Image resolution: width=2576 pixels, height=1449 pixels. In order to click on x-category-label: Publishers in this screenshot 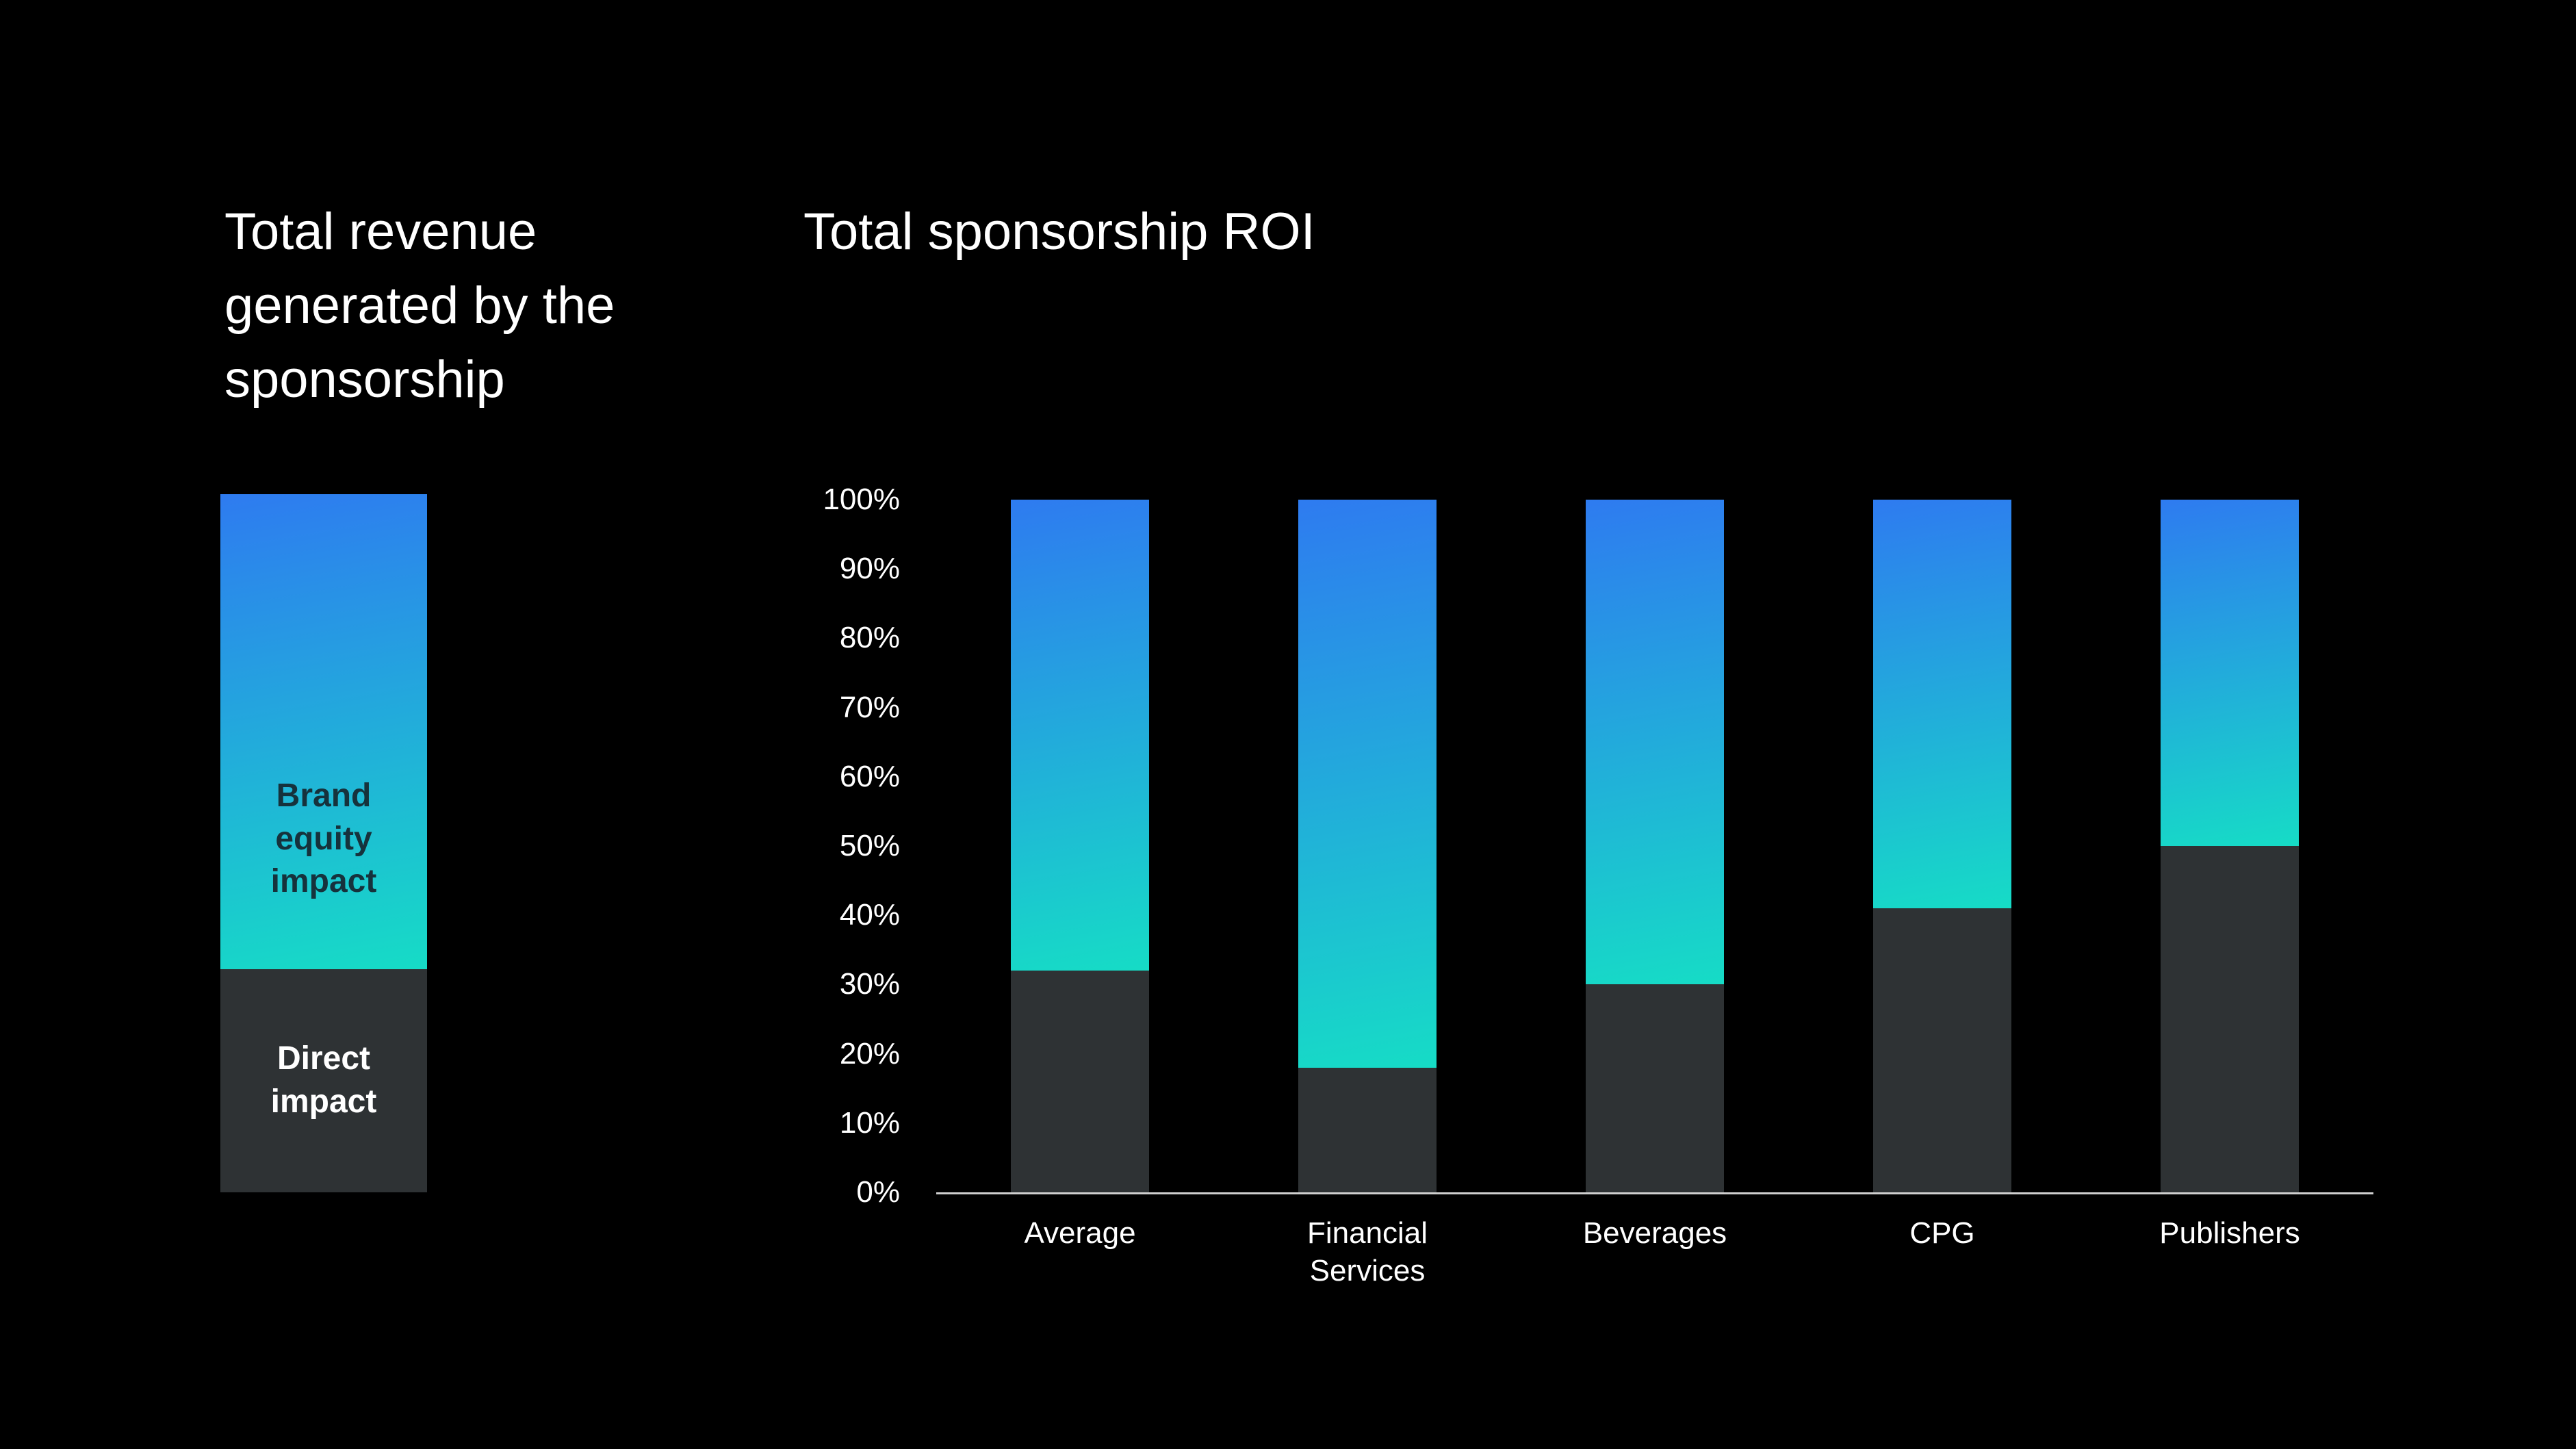, I will do `click(2229, 1233)`.